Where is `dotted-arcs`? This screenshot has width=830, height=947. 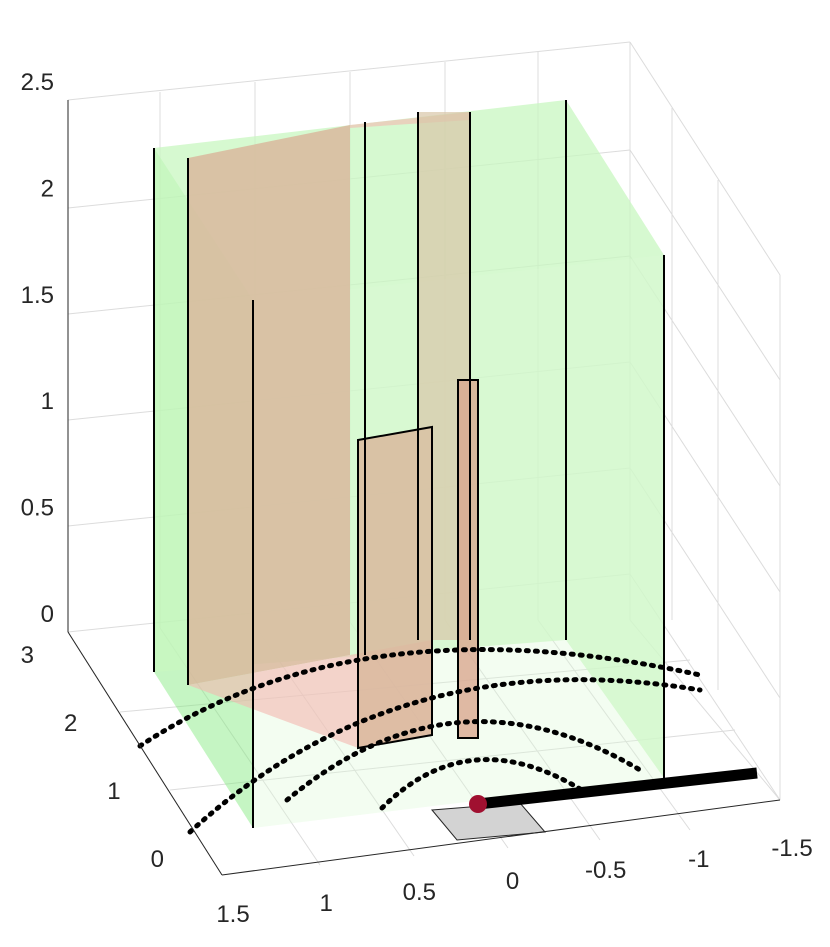
dotted-arcs is located at coordinates (420, 741).